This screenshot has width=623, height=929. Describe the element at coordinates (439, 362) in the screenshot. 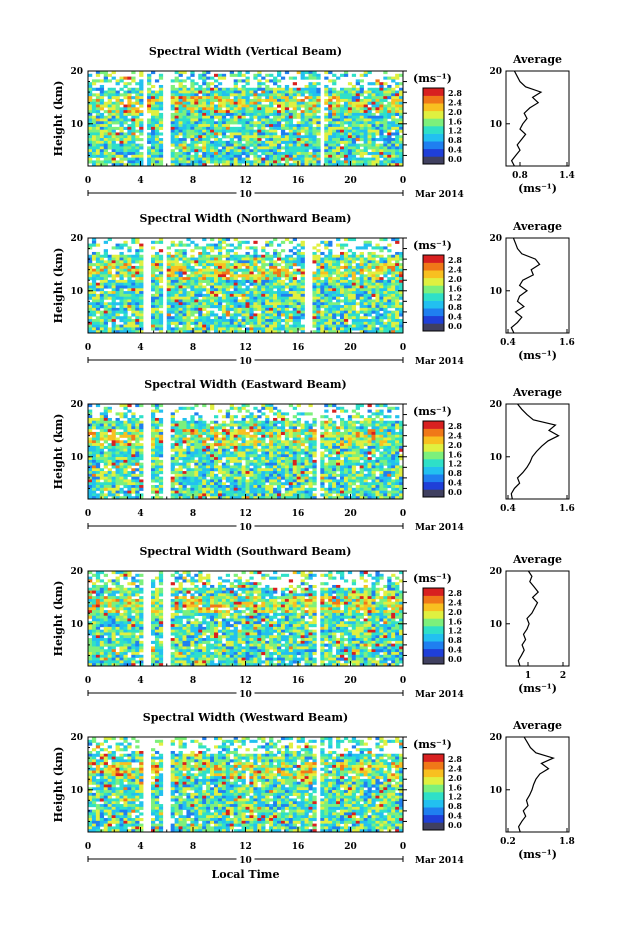

I see `date-label: Mar 2014` at that location.